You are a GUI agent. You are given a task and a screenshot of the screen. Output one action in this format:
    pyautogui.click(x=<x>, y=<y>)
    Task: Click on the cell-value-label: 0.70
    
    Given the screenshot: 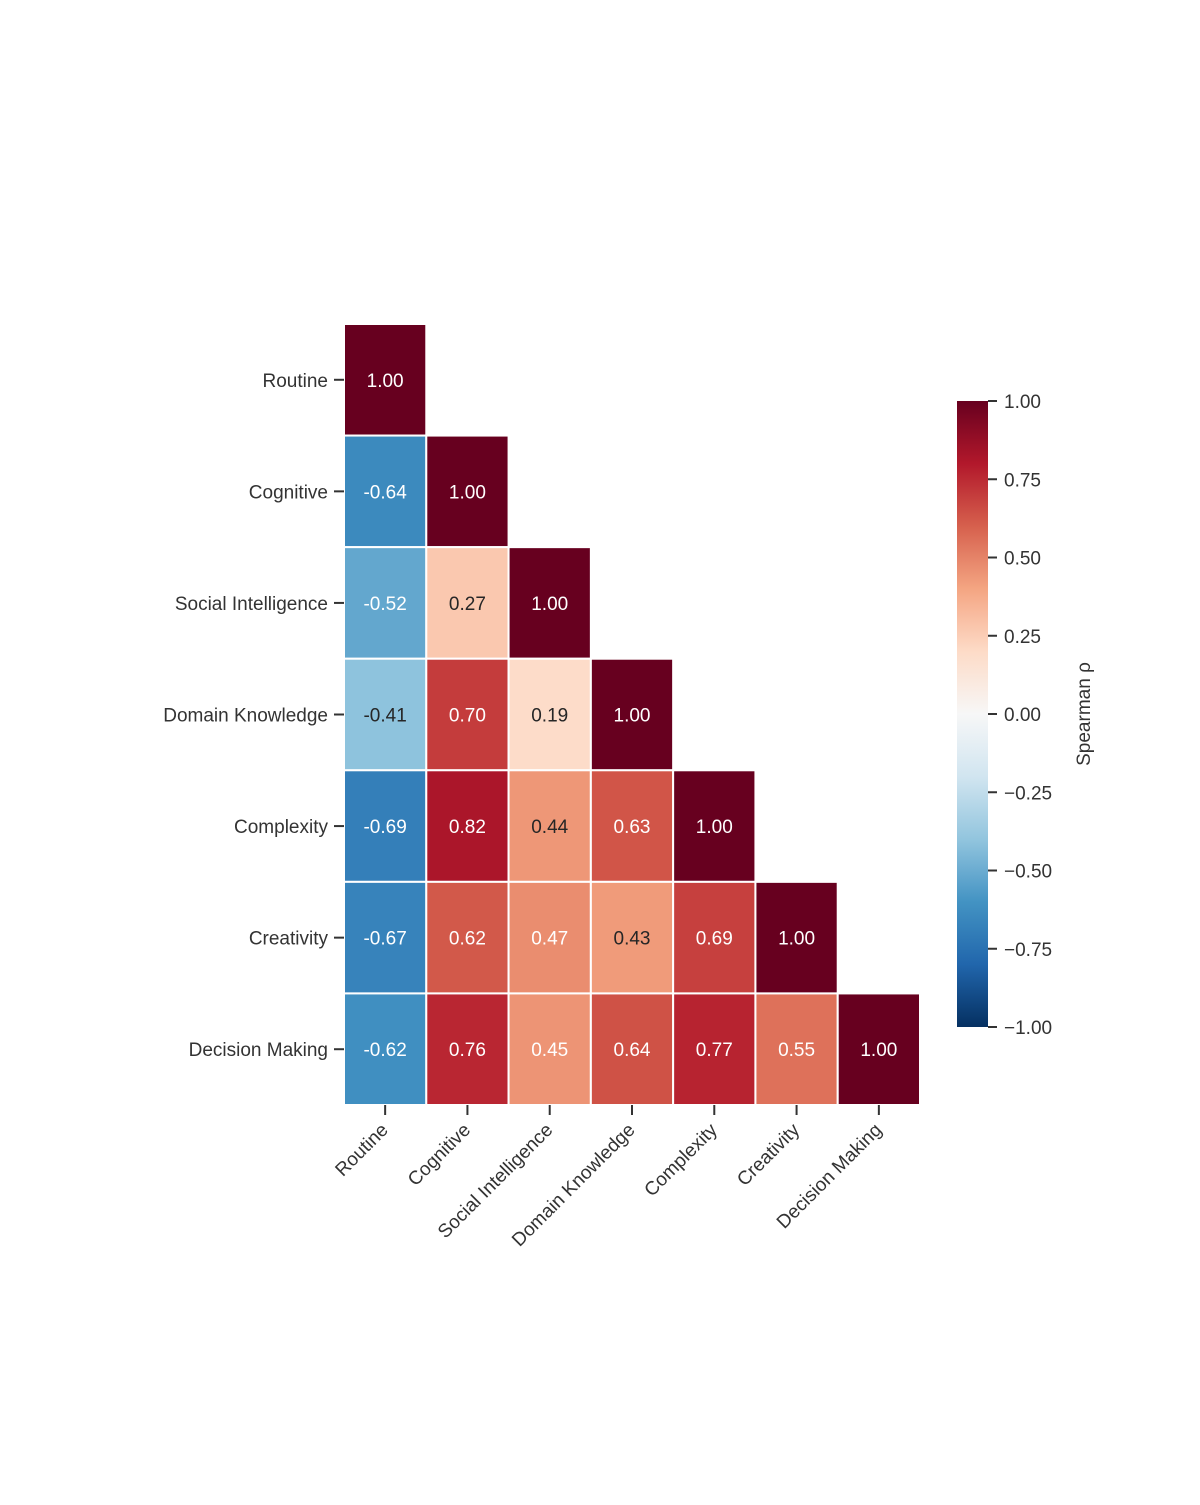 What is the action you would take?
    pyautogui.click(x=467, y=716)
    